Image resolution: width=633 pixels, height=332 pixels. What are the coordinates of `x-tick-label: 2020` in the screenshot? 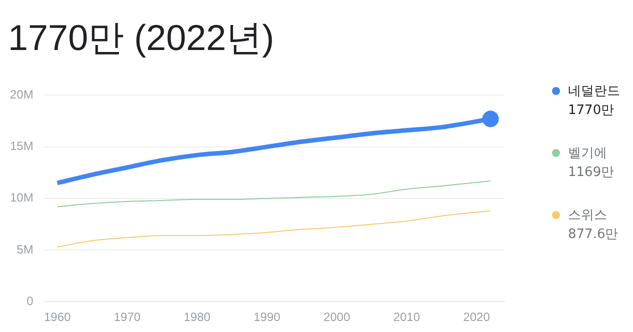 It's located at (476, 317).